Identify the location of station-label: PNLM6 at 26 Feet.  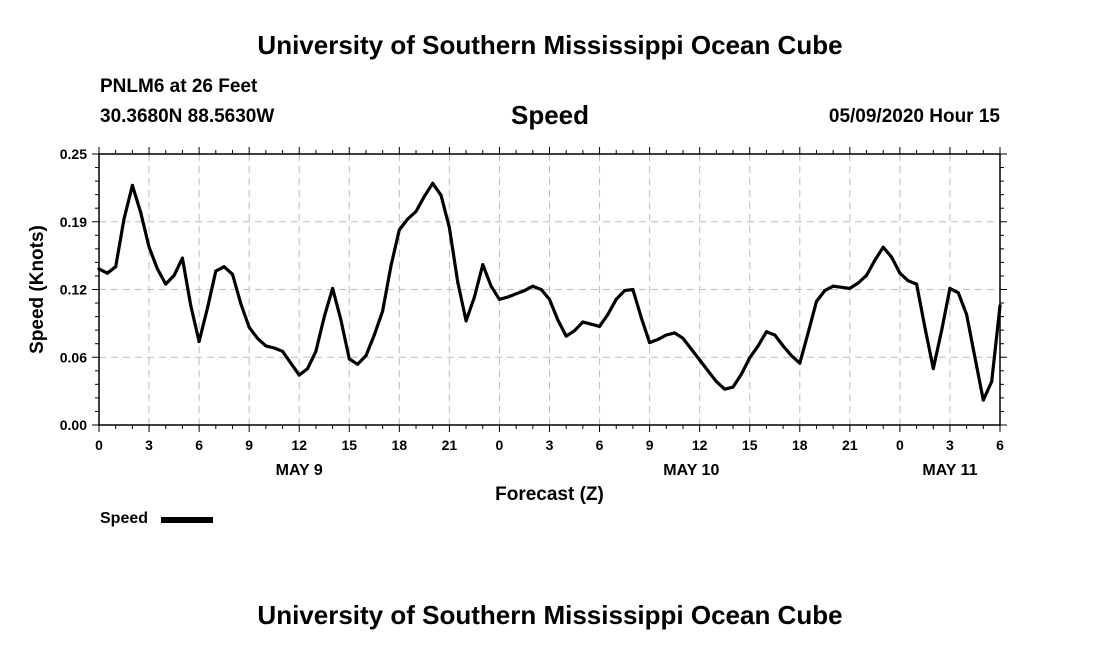
(179, 86).